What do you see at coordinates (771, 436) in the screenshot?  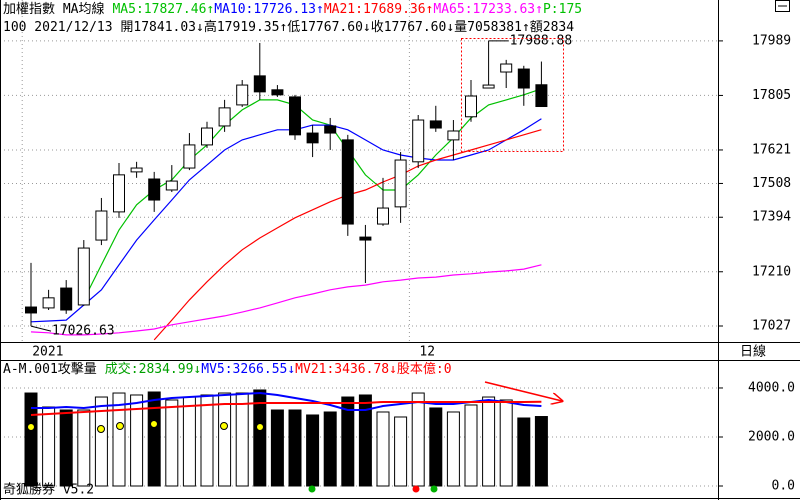 I see `y-tick-label: 2000.0` at bounding box center [771, 436].